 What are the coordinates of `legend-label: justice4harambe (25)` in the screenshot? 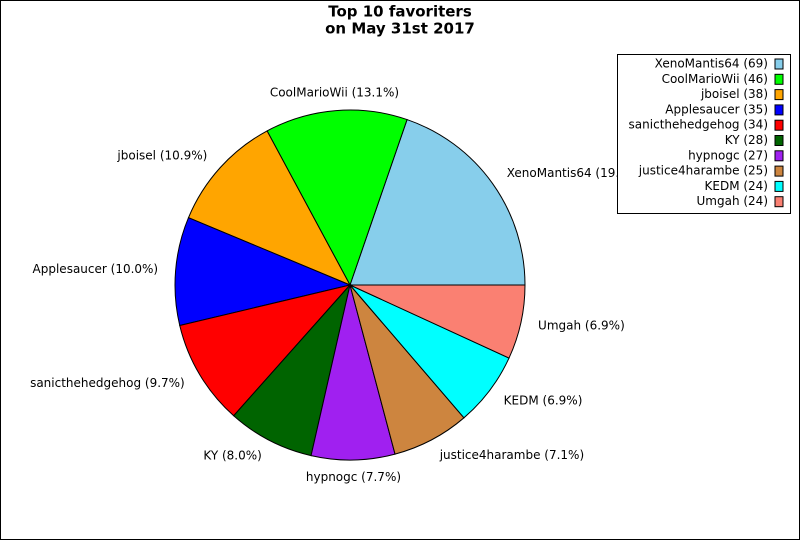 It's located at (703, 171).